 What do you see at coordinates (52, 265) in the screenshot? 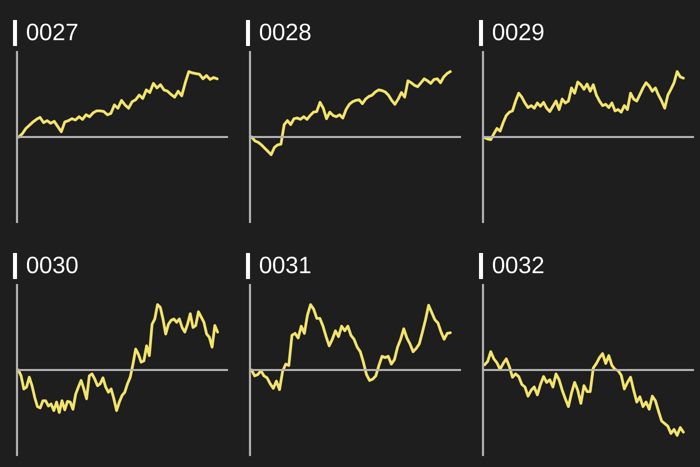
I see `chart-title: 0030` at bounding box center [52, 265].